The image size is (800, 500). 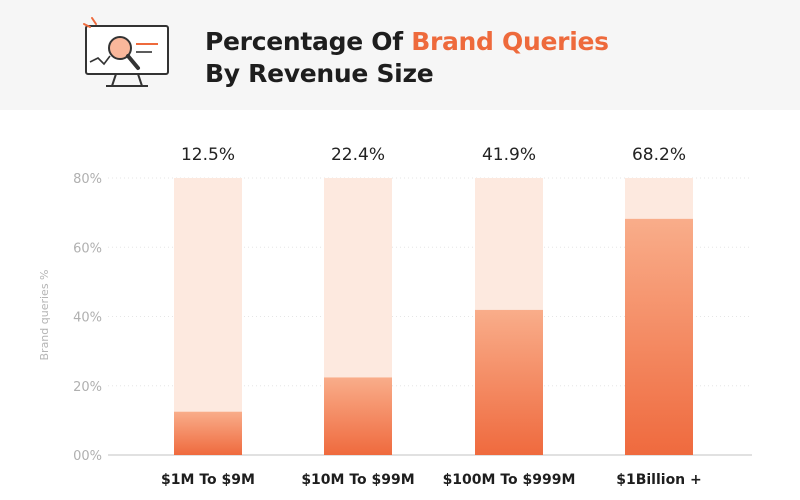 What do you see at coordinates (319, 73) in the screenshot?
I see `title-line2: By Revenue Size` at bounding box center [319, 73].